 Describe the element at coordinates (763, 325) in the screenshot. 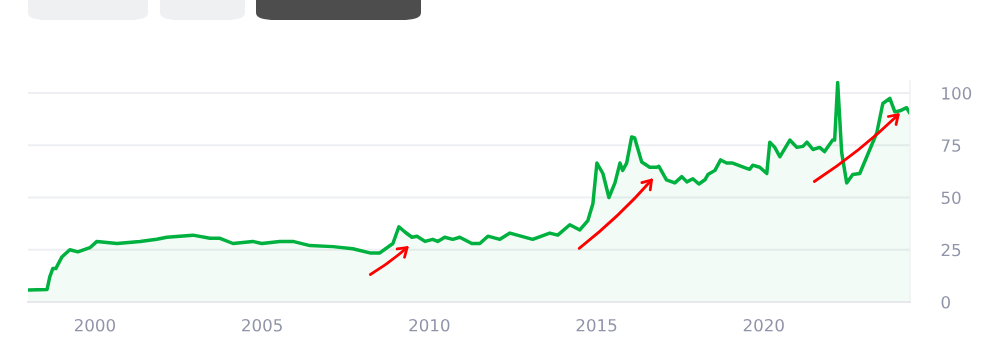

I see `x-tick-label: 2020` at that location.